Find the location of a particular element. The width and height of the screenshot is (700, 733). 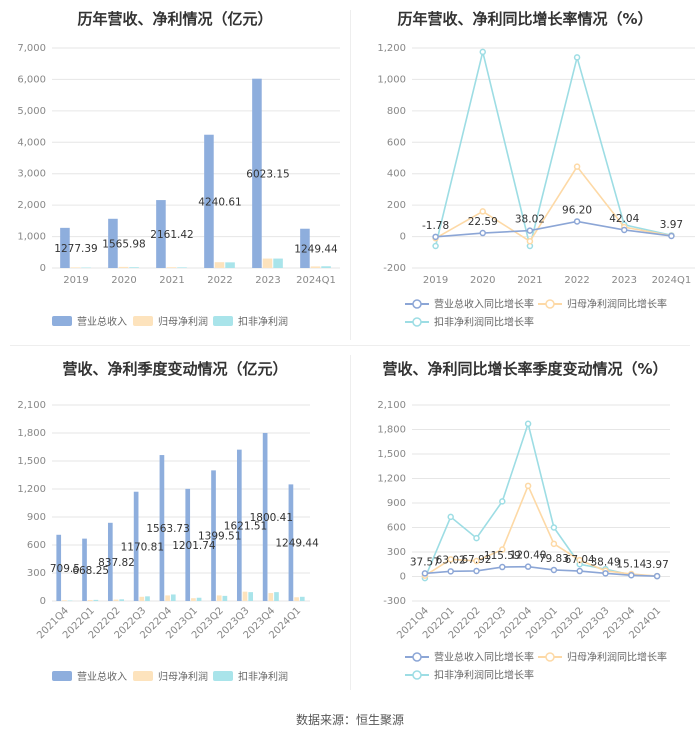

data-label: 1277.39 is located at coordinates (75, 249).